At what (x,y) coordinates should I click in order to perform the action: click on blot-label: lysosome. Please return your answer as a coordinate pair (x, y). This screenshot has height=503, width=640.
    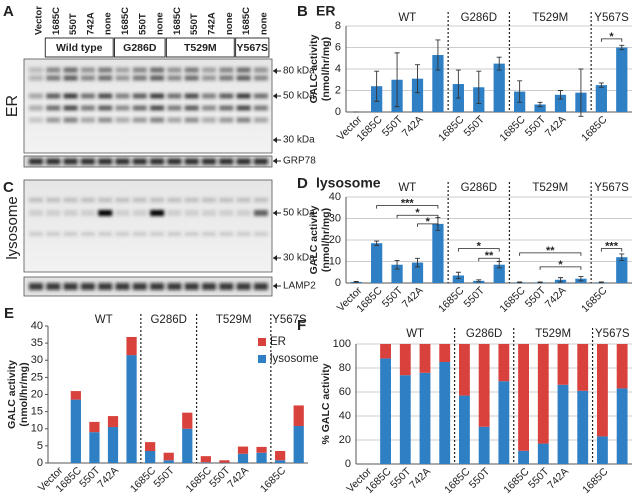
    Looking at the image, I should click on (12, 227).